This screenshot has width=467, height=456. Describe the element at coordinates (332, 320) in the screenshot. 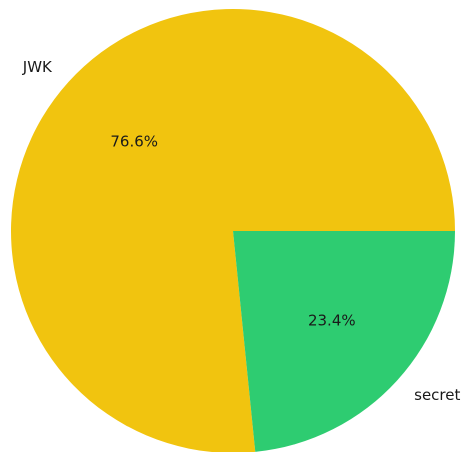

I see `pct-label-secret: 23.4%` at that location.